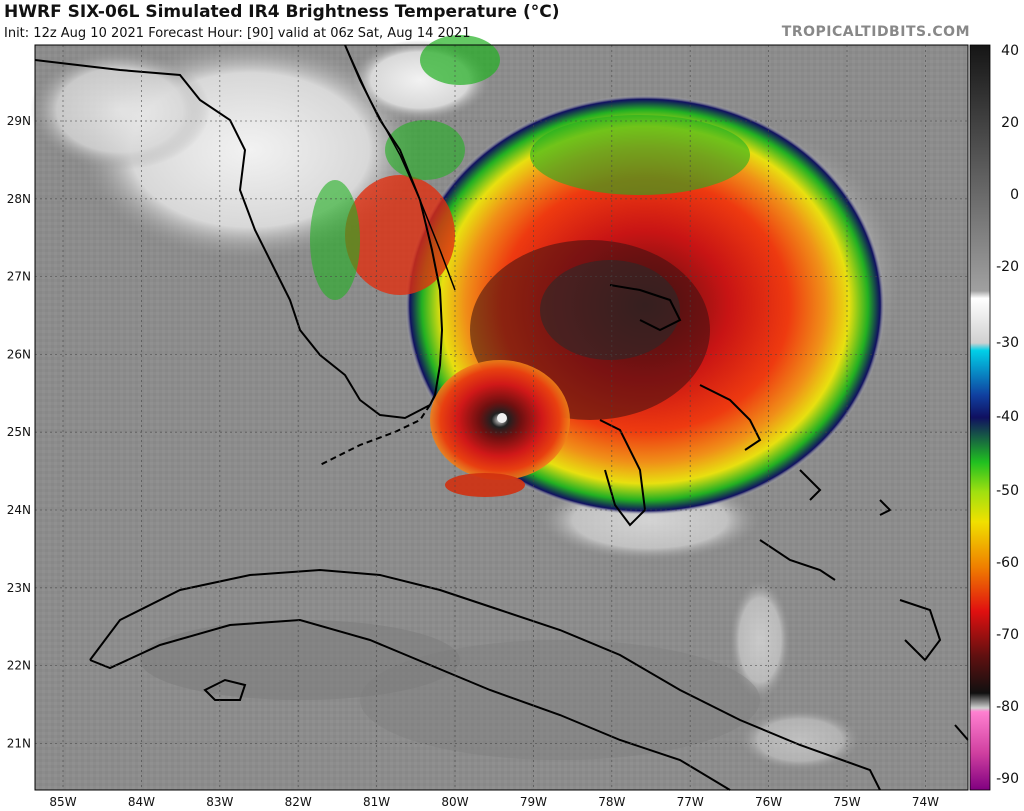 The width and height of the screenshot is (1024, 811). I want to click on colorbar-tick-label: -90, so click(1007, 779).